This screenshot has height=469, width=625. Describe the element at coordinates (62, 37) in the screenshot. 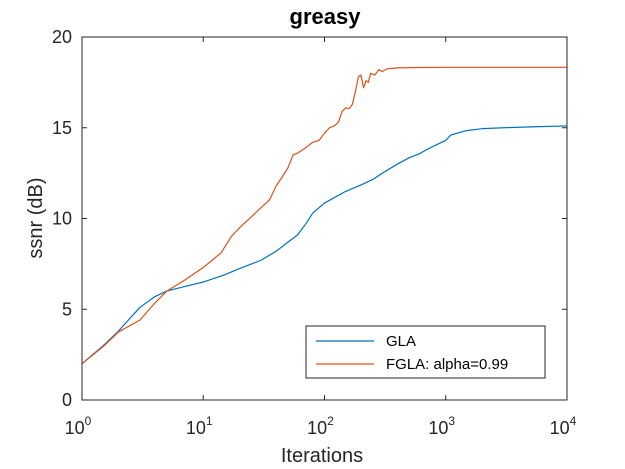

I see `y-tick-label: 20` at that location.